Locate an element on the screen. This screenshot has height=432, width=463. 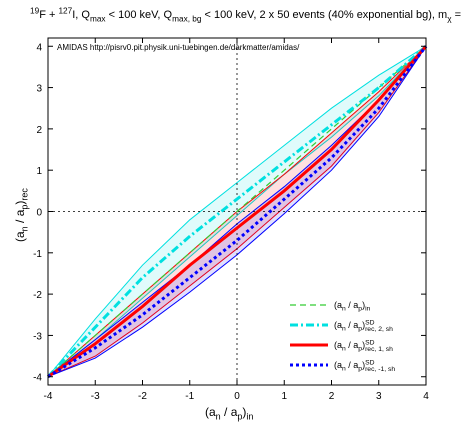
y-tick-label: 0 is located at coordinates (39, 213).